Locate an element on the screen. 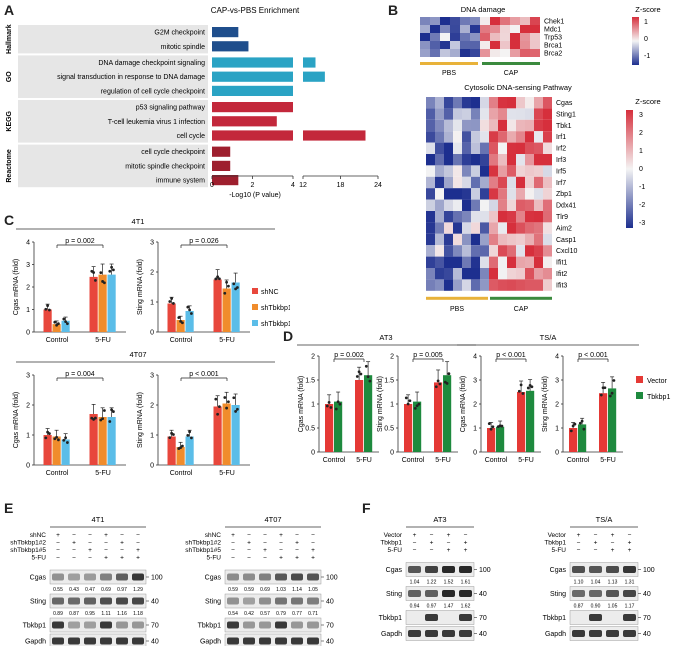 This screenshot has width=685, height=646. x-tick-label: 24 is located at coordinates (378, 185).